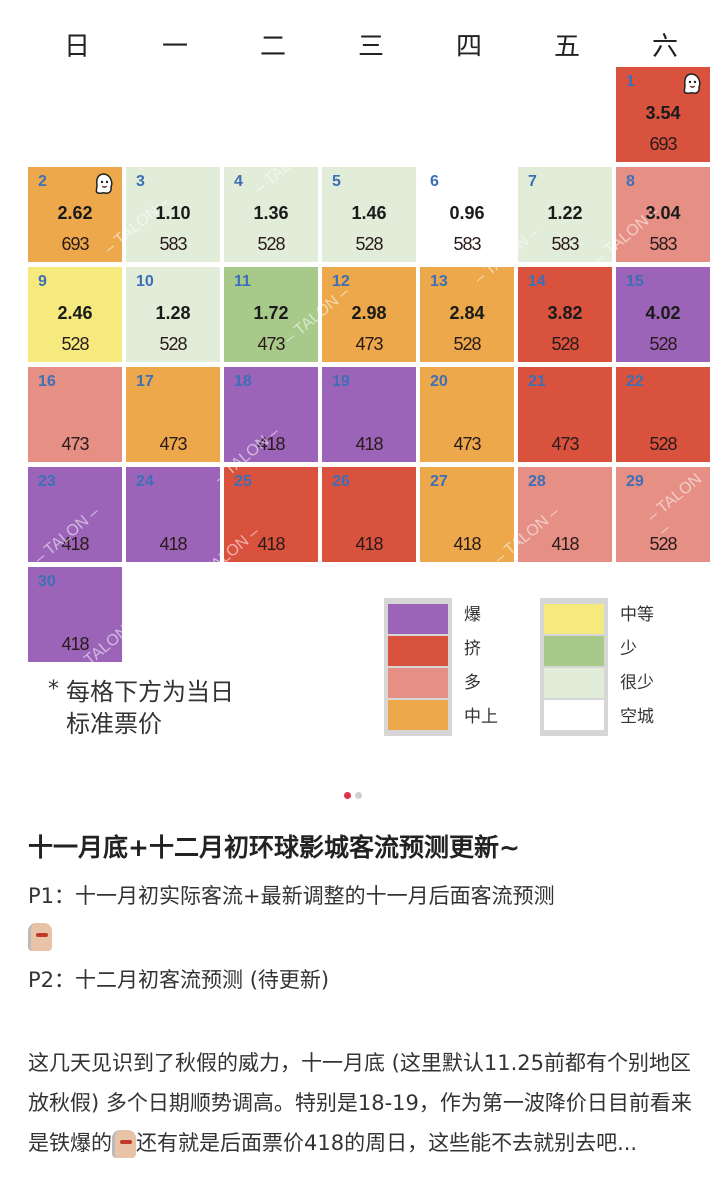 The height and width of the screenshot is (1203, 720). Describe the element at coordinates (369, 514) in the screenshot. I see `calendar-day-cell: 26 418` at that location.